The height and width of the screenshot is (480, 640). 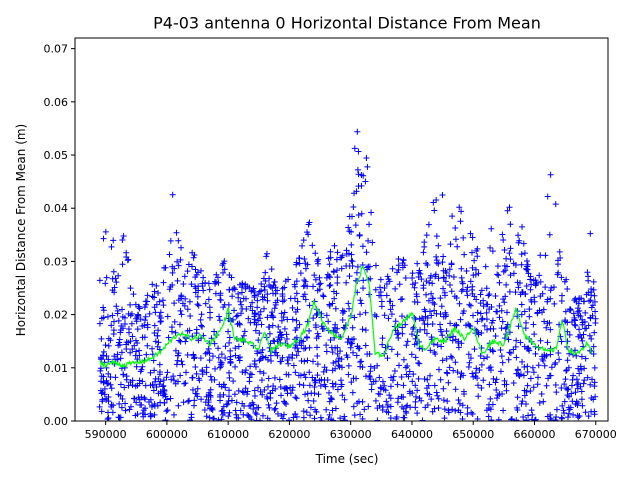 What do you see at coordinates (56, 208) in the screenshot?
I see `y-tick-label: 0.04` at bounding box center [56, 208].